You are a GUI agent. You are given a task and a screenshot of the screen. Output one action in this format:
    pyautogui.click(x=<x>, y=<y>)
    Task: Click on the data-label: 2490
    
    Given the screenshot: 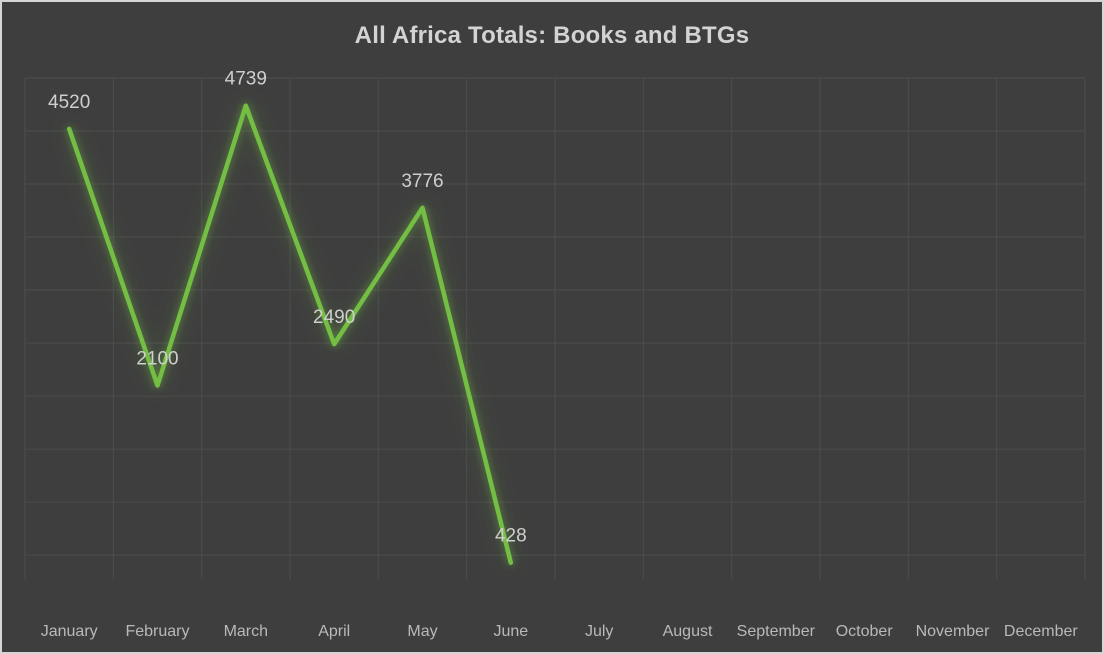 What is the action you would take?
    pyautogui.click(x=334, y=317)
    